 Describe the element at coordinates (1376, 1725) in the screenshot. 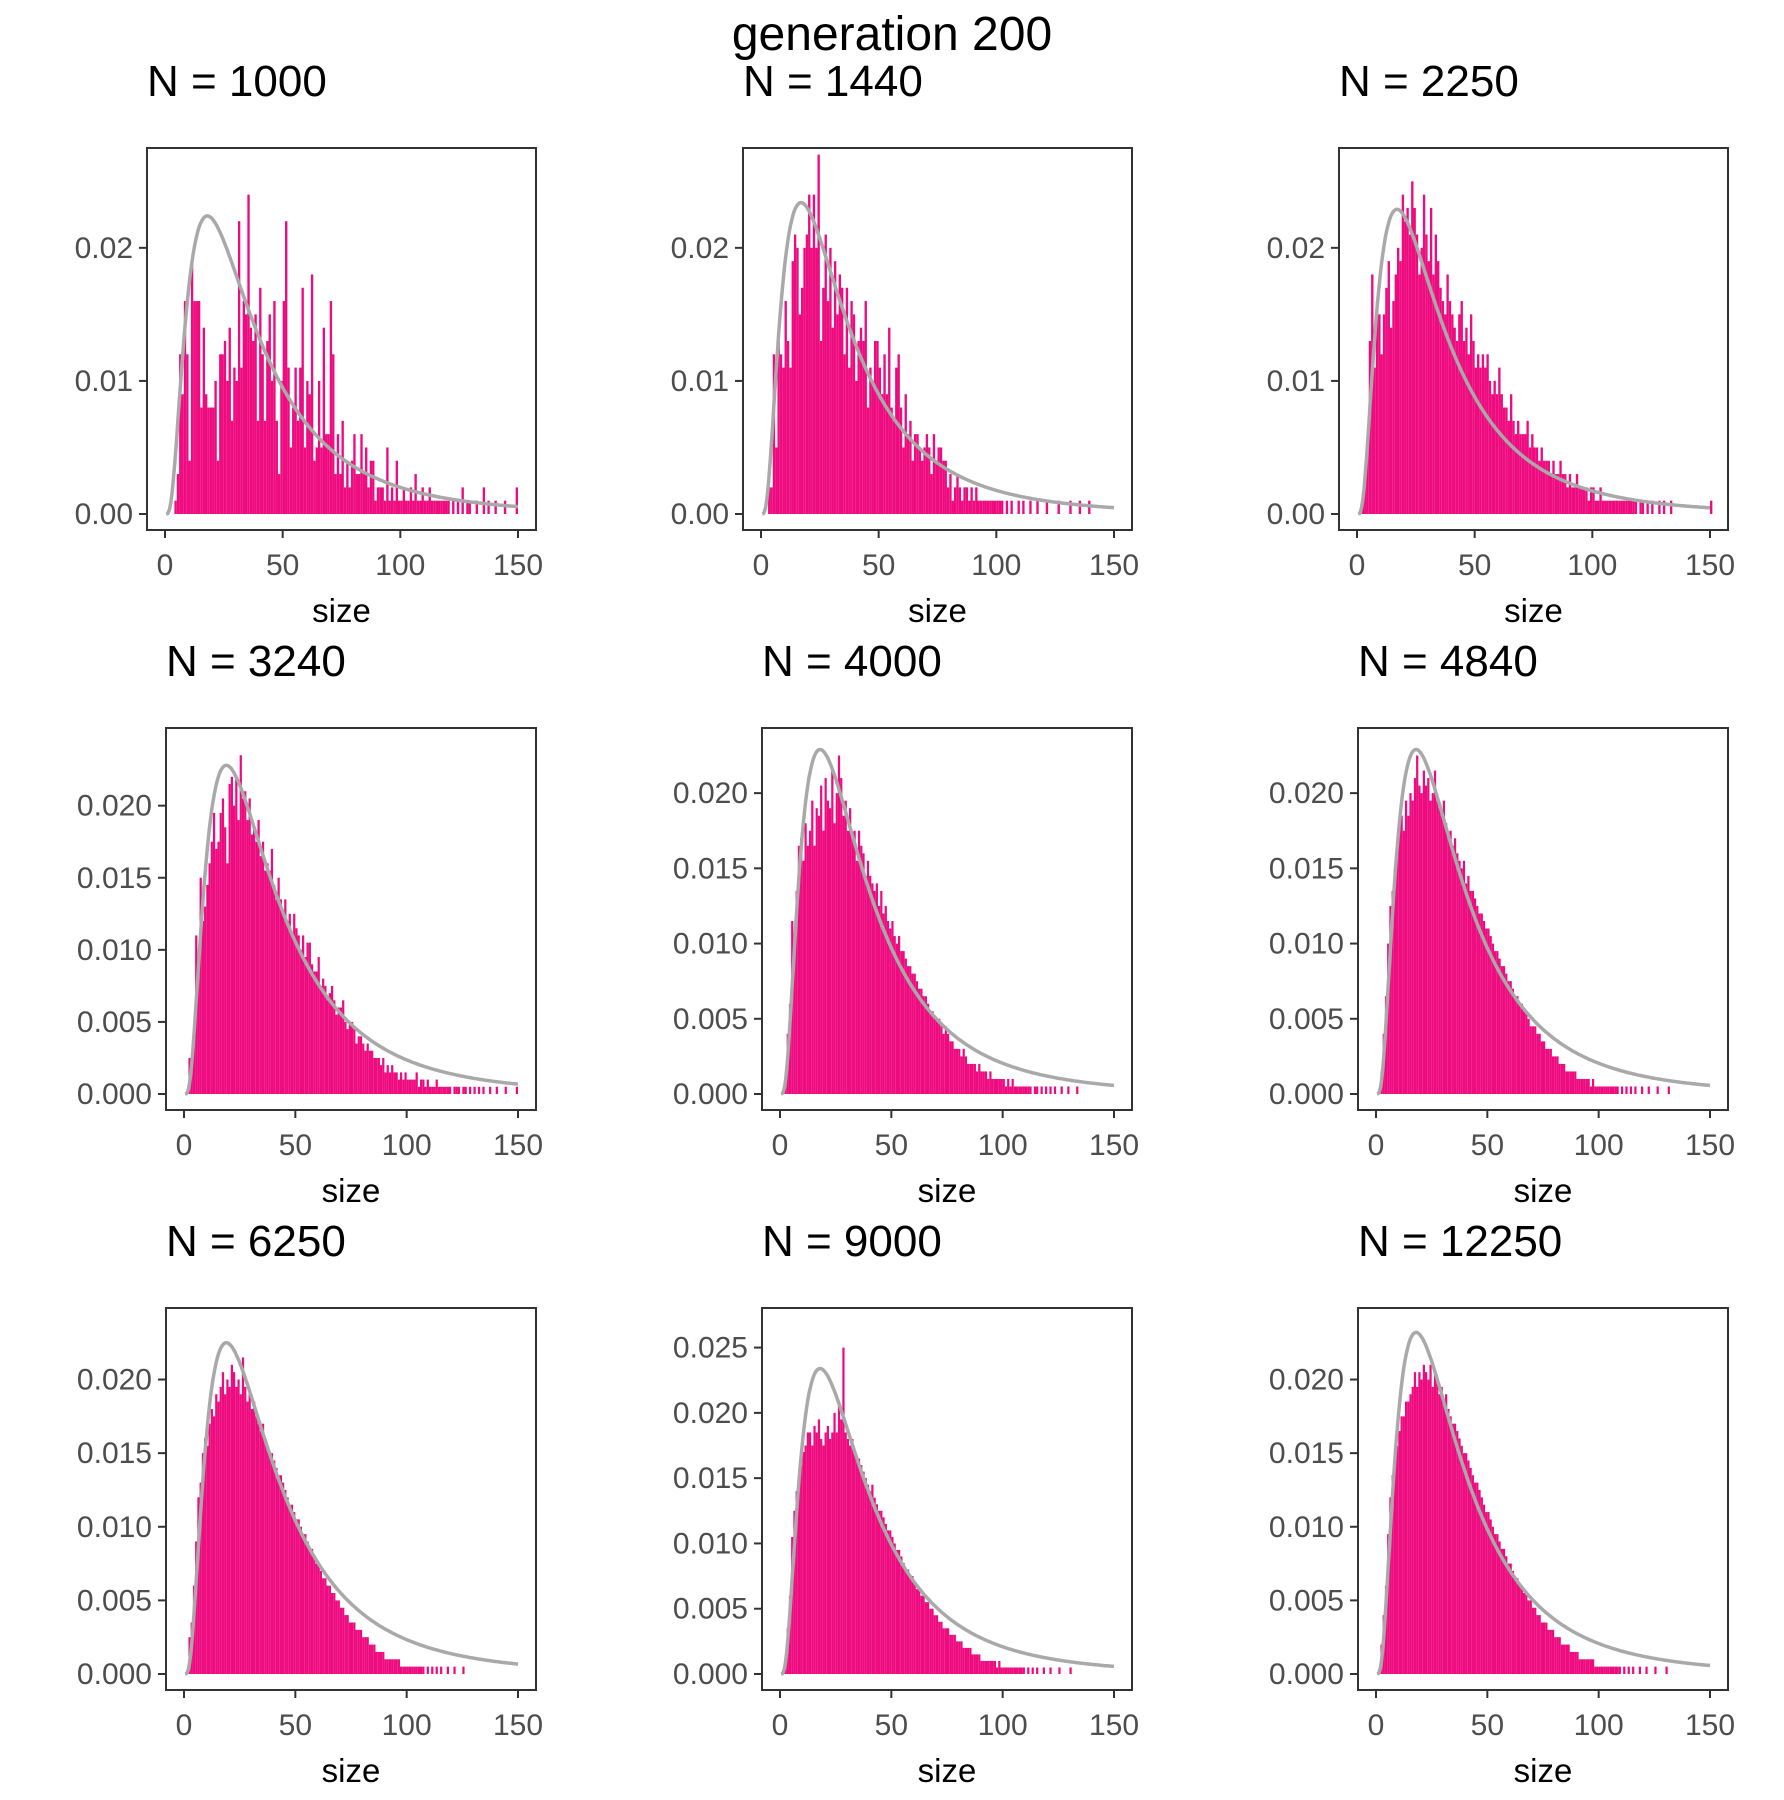

I see `x-tick-label: 0` at that location.